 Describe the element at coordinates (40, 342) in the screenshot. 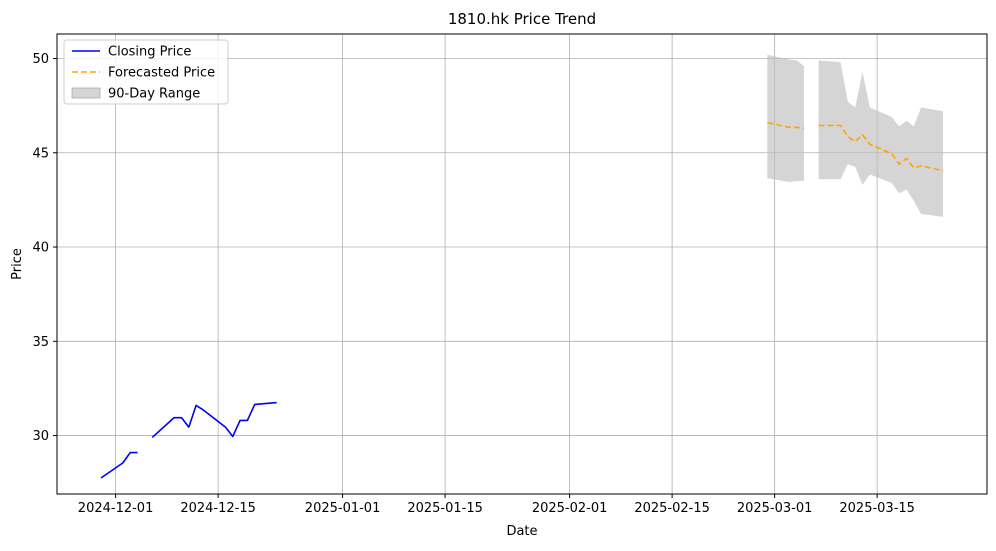

I see `y-tick-label: 35` at that location.